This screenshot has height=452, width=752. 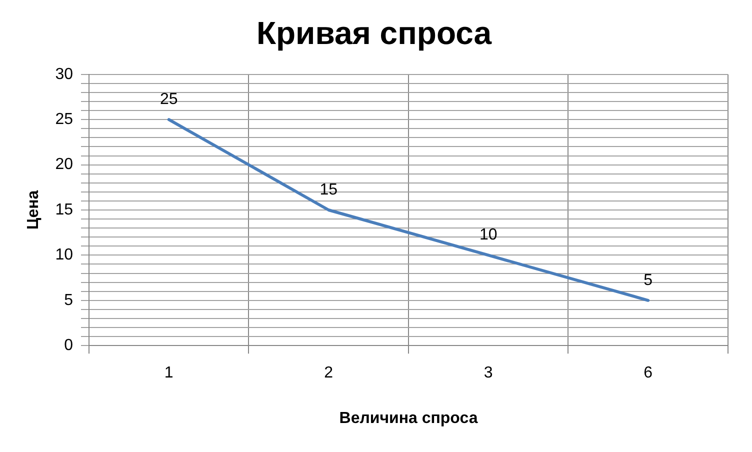 I want to click on y-tick-label: 0, so click(x=69, y=345).